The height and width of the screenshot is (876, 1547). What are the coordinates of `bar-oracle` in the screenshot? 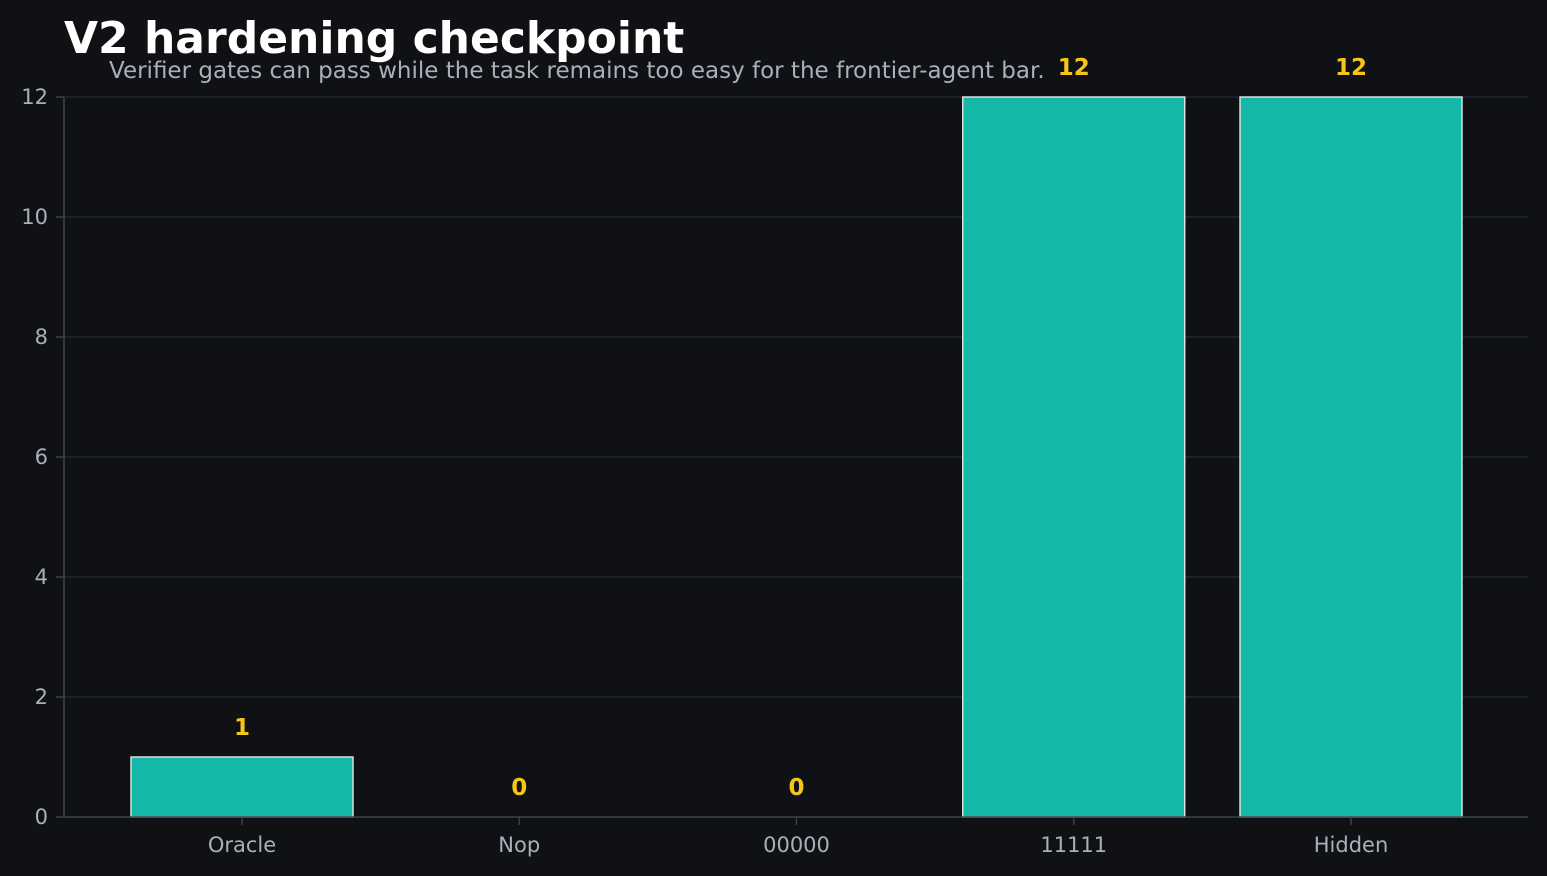 It's located at (242, 787).